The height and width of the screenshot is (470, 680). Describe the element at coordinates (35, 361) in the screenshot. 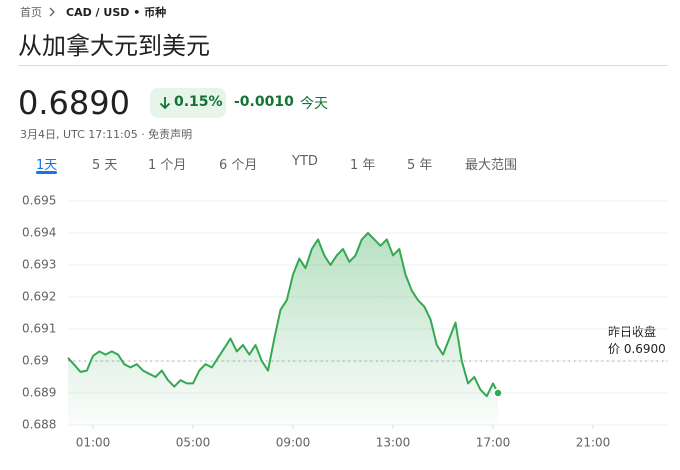

I see `y-tick-label: 0.69` at that location.